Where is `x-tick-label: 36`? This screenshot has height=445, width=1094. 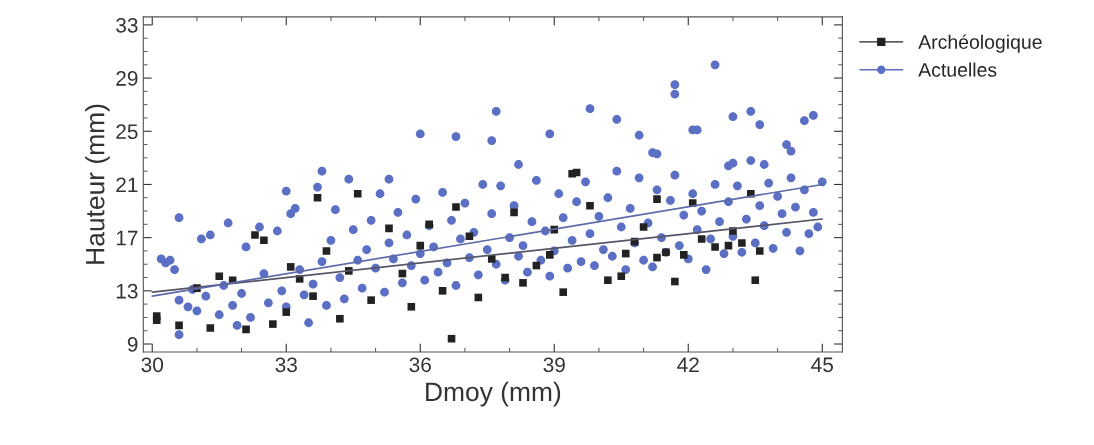
x-tick-label: 36 is located at coordinates (420, 365).